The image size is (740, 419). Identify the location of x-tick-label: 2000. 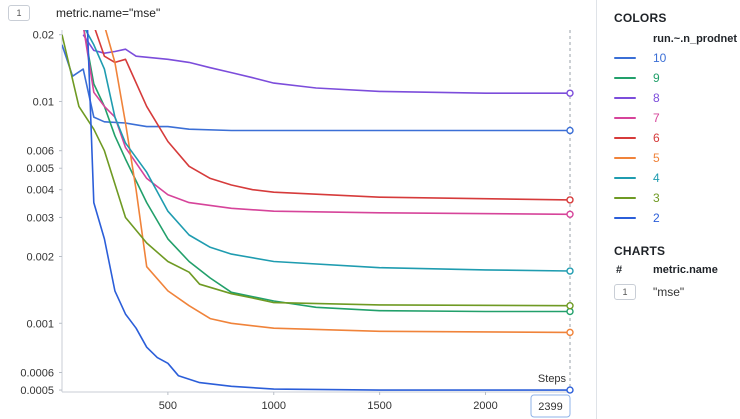
(485, 406).